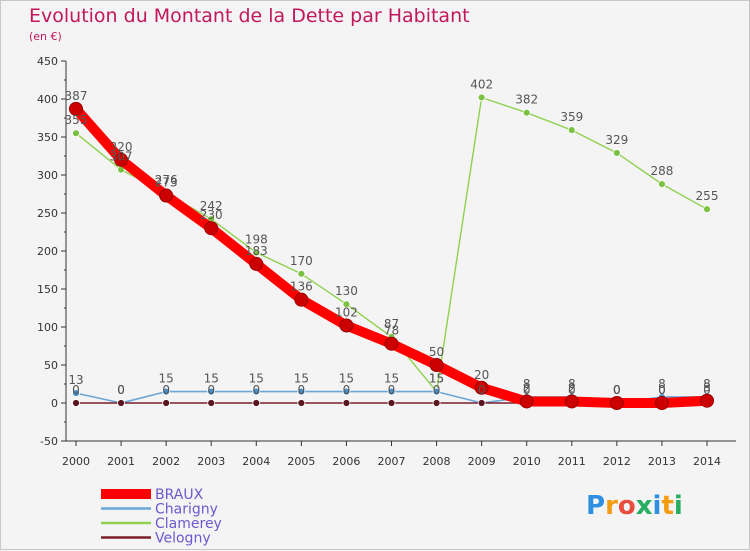 The image size is (750, 551). I want to click on x-tick-label: 2014, so click(707, 461).